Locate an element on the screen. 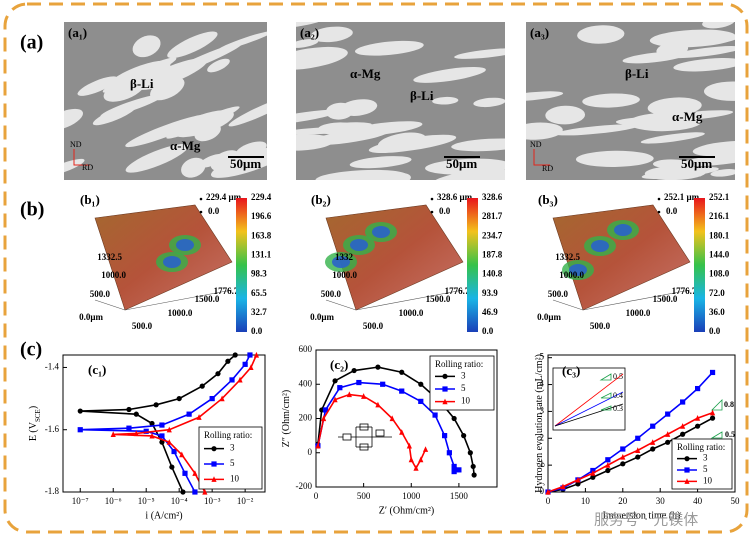 The height and width of the screenshot is (537, 753). y-tick-label: 4 is located at coordinates (542, 384).